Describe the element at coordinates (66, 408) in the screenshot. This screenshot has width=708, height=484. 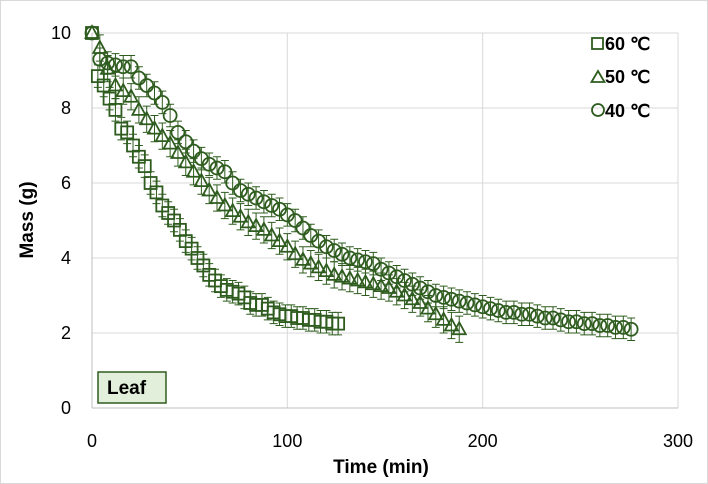
I see `y-tick-label: 0` at that location.